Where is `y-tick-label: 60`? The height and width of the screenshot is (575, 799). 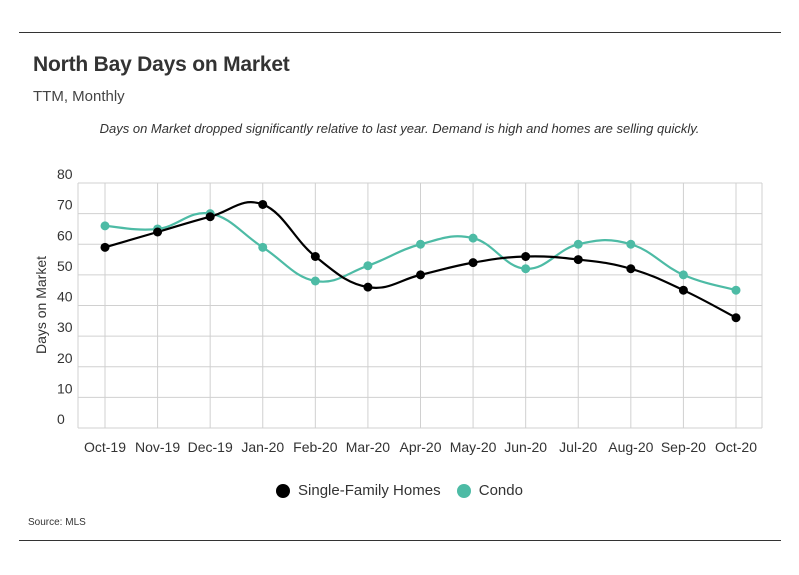
y-tick-label: 60 is located at coordinates (65, 235).